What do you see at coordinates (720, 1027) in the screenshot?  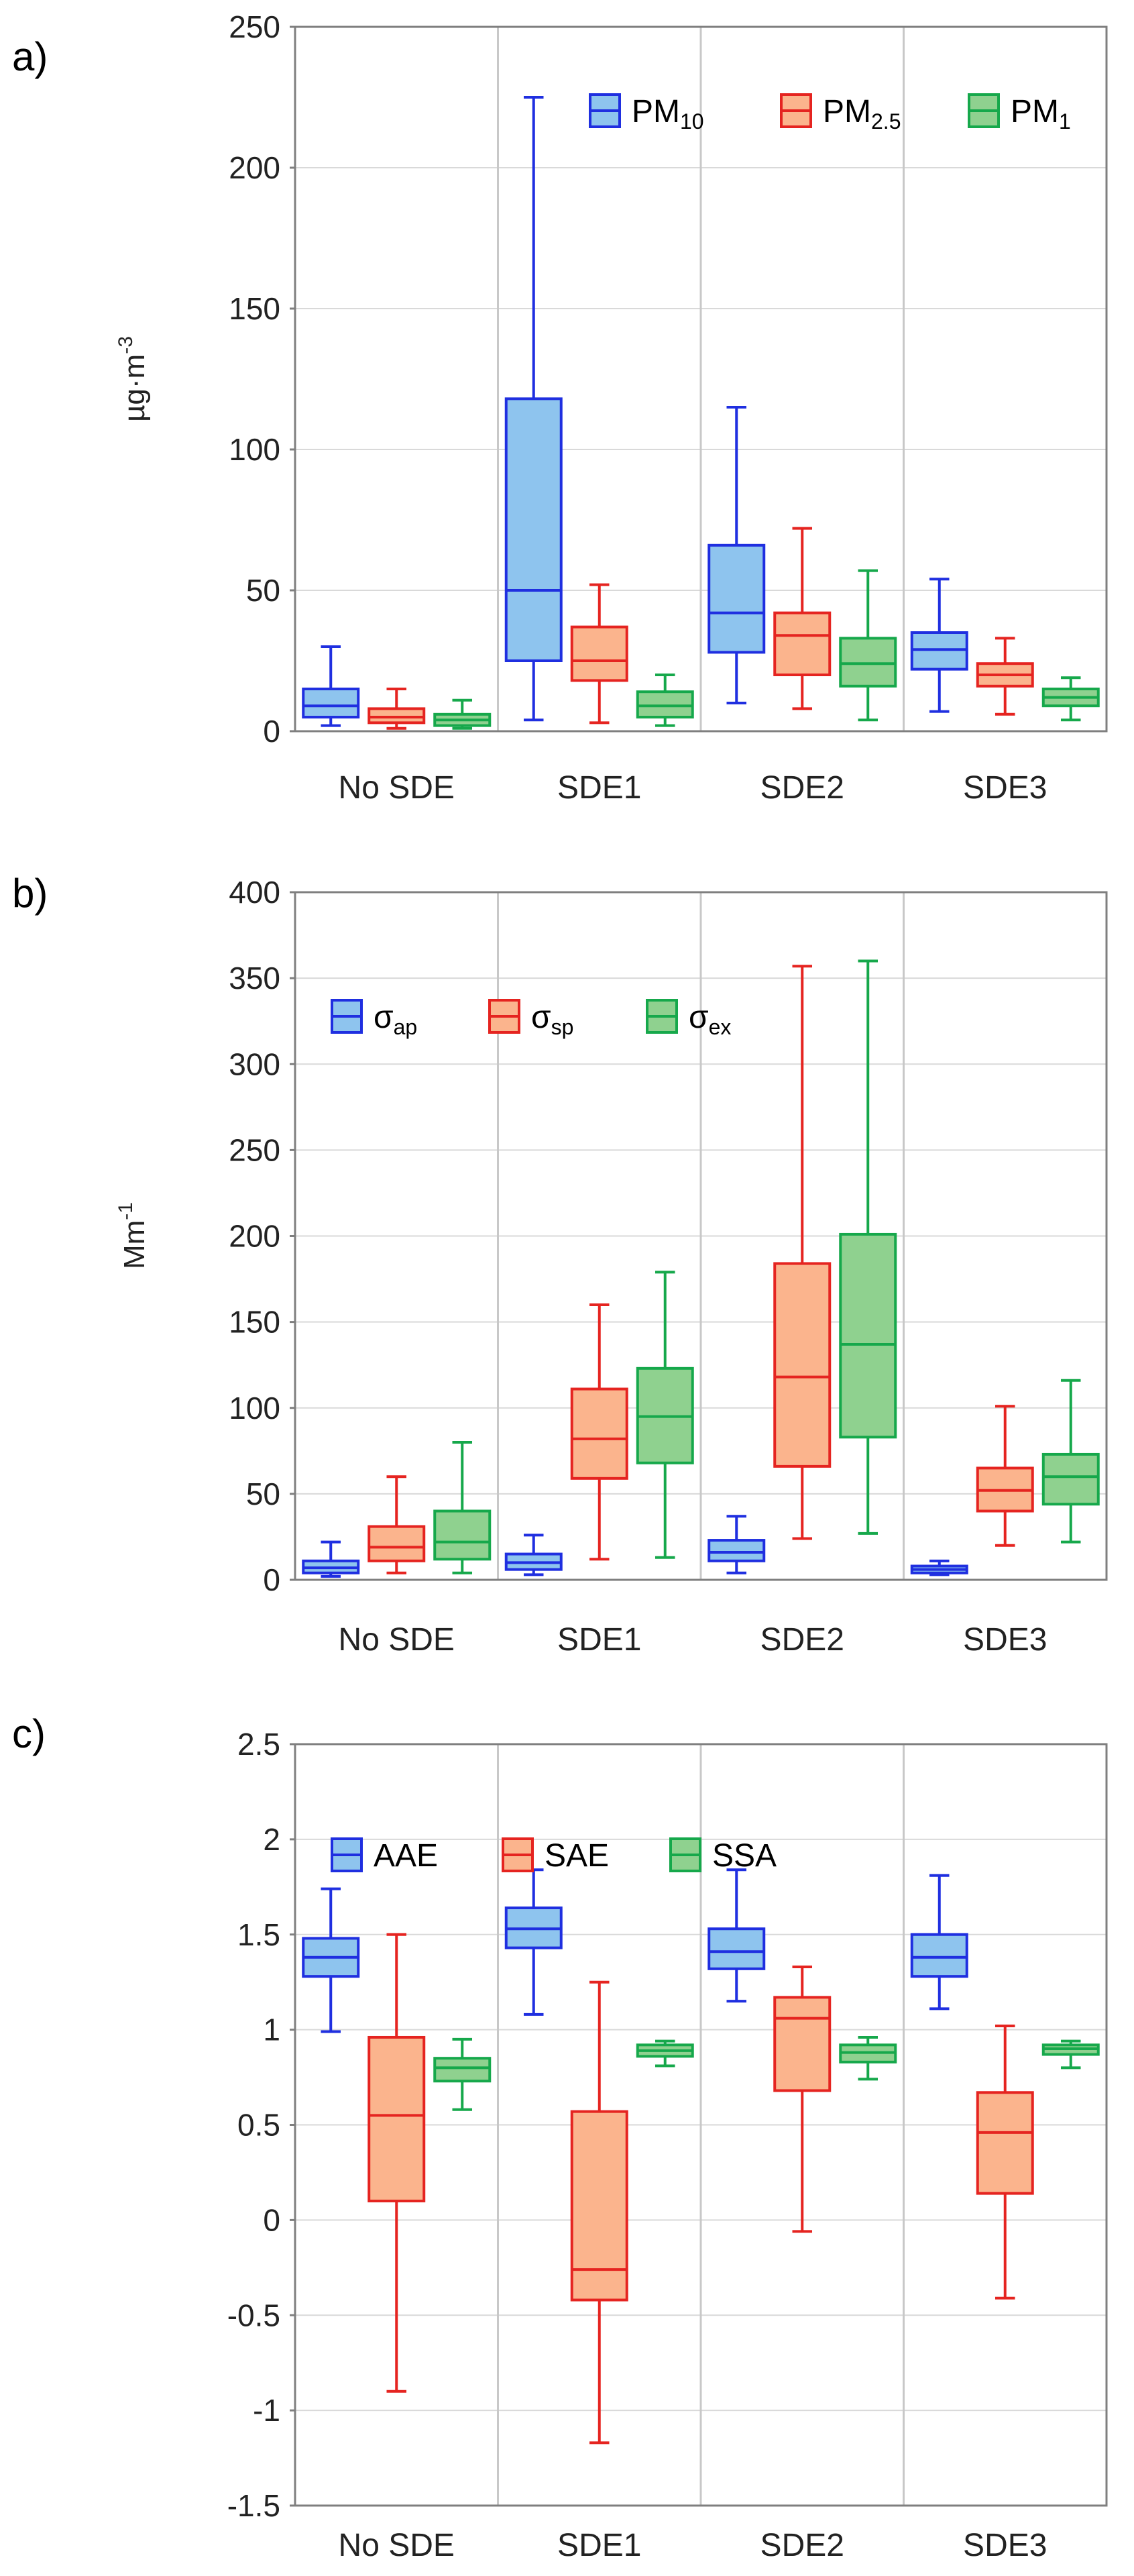 I see `legend-label-sub: ex` at bounding box center [720, 1027].